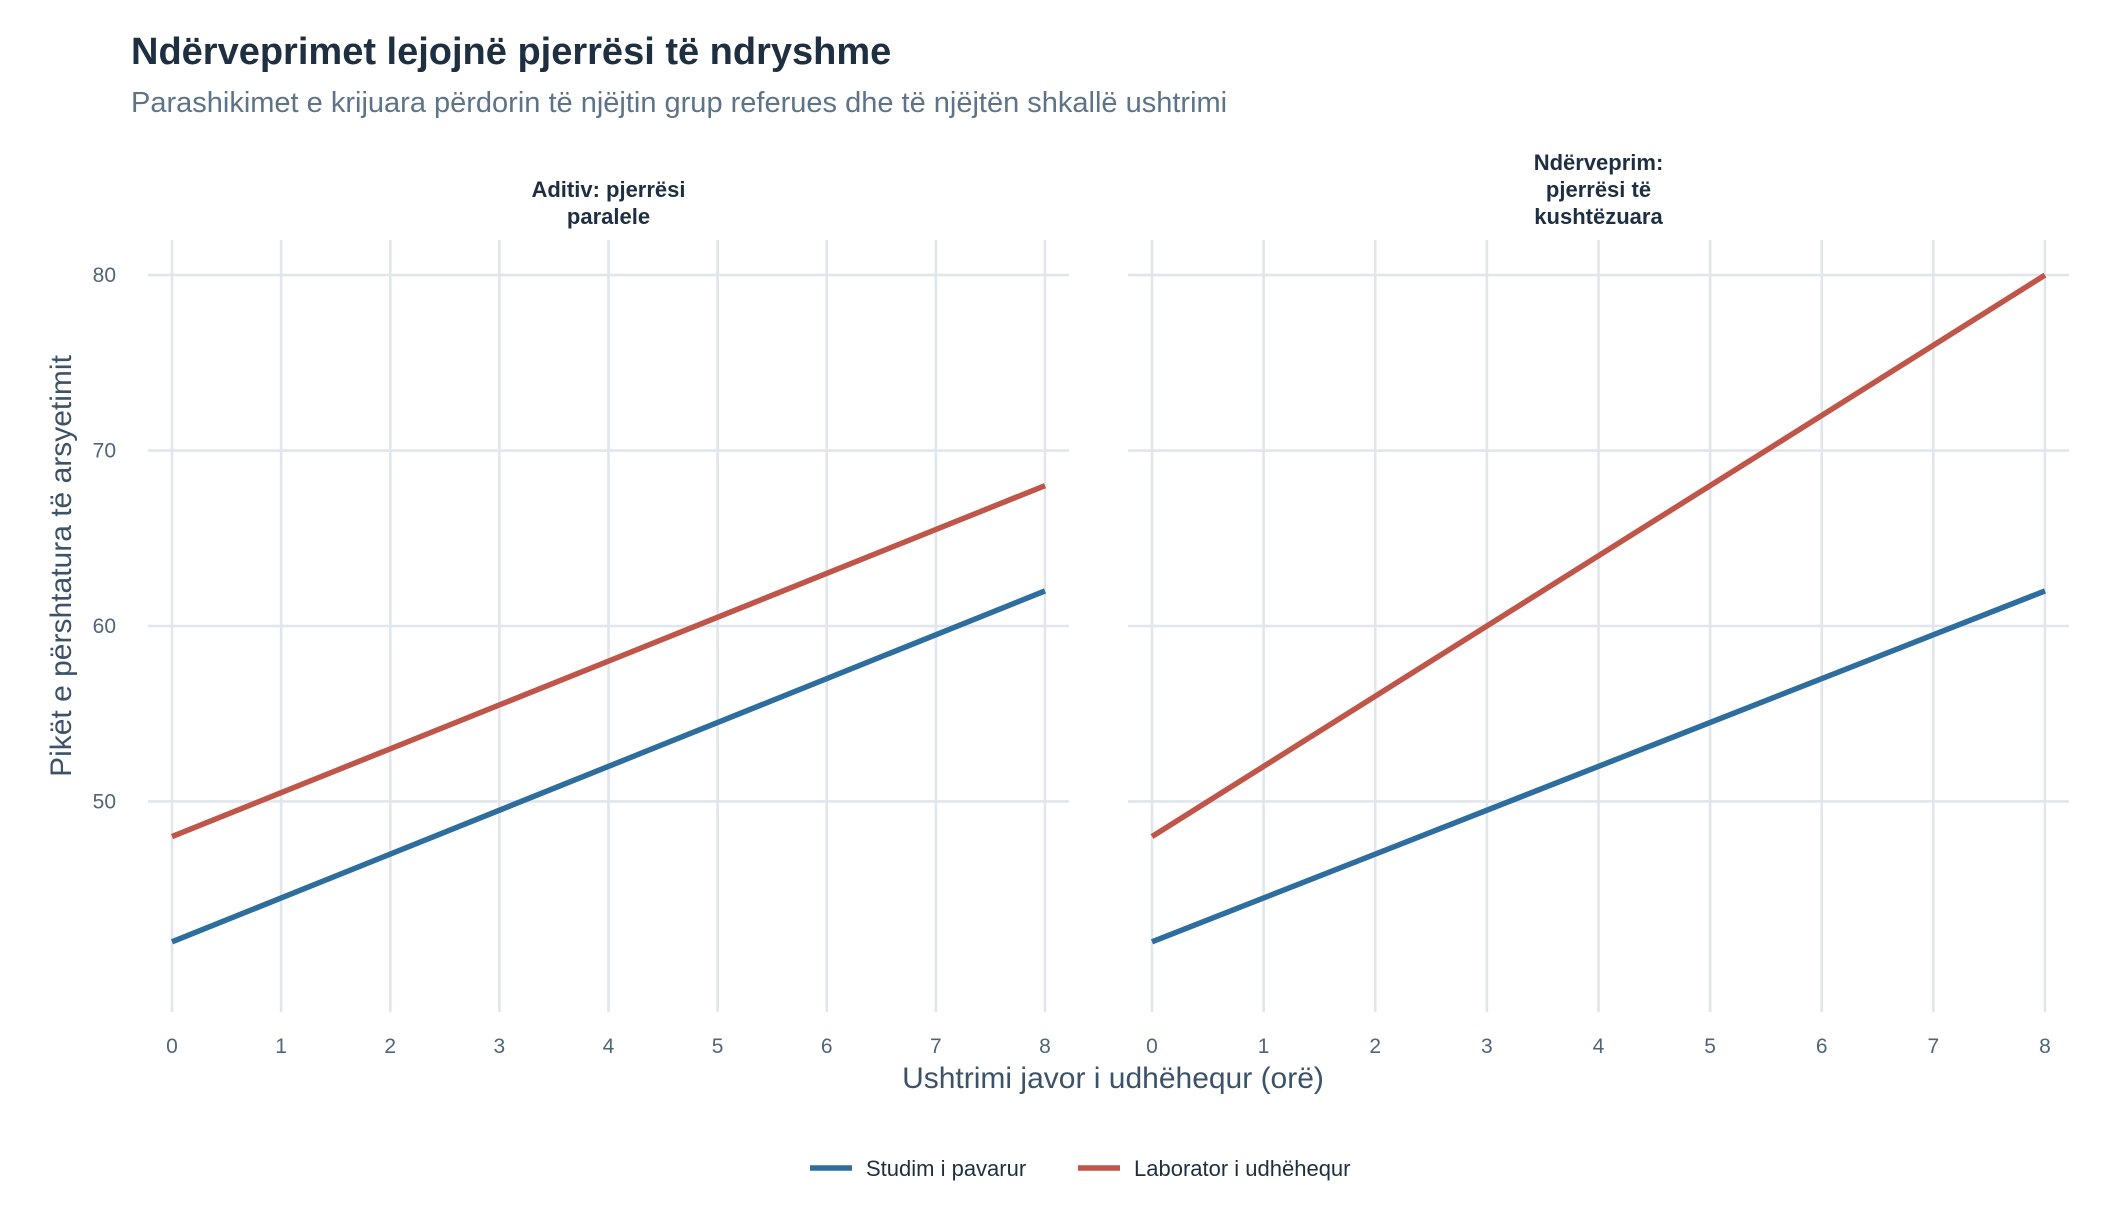 This screenshot has width=2112, height=1228. I want to click on panel-title-line: pjerrësi të, so click(1598, 189).